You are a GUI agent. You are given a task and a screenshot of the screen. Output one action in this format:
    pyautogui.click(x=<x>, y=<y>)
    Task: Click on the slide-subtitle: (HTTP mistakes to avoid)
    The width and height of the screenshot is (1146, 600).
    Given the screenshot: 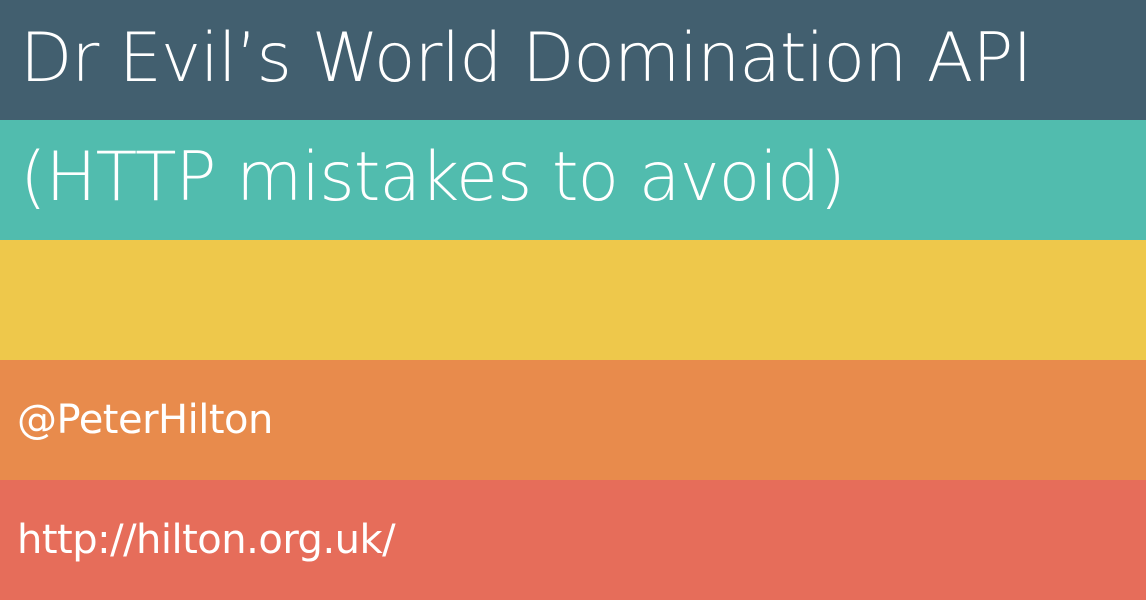 What is the action you would take?
    pyautogui.click(x=433, y=177)
    